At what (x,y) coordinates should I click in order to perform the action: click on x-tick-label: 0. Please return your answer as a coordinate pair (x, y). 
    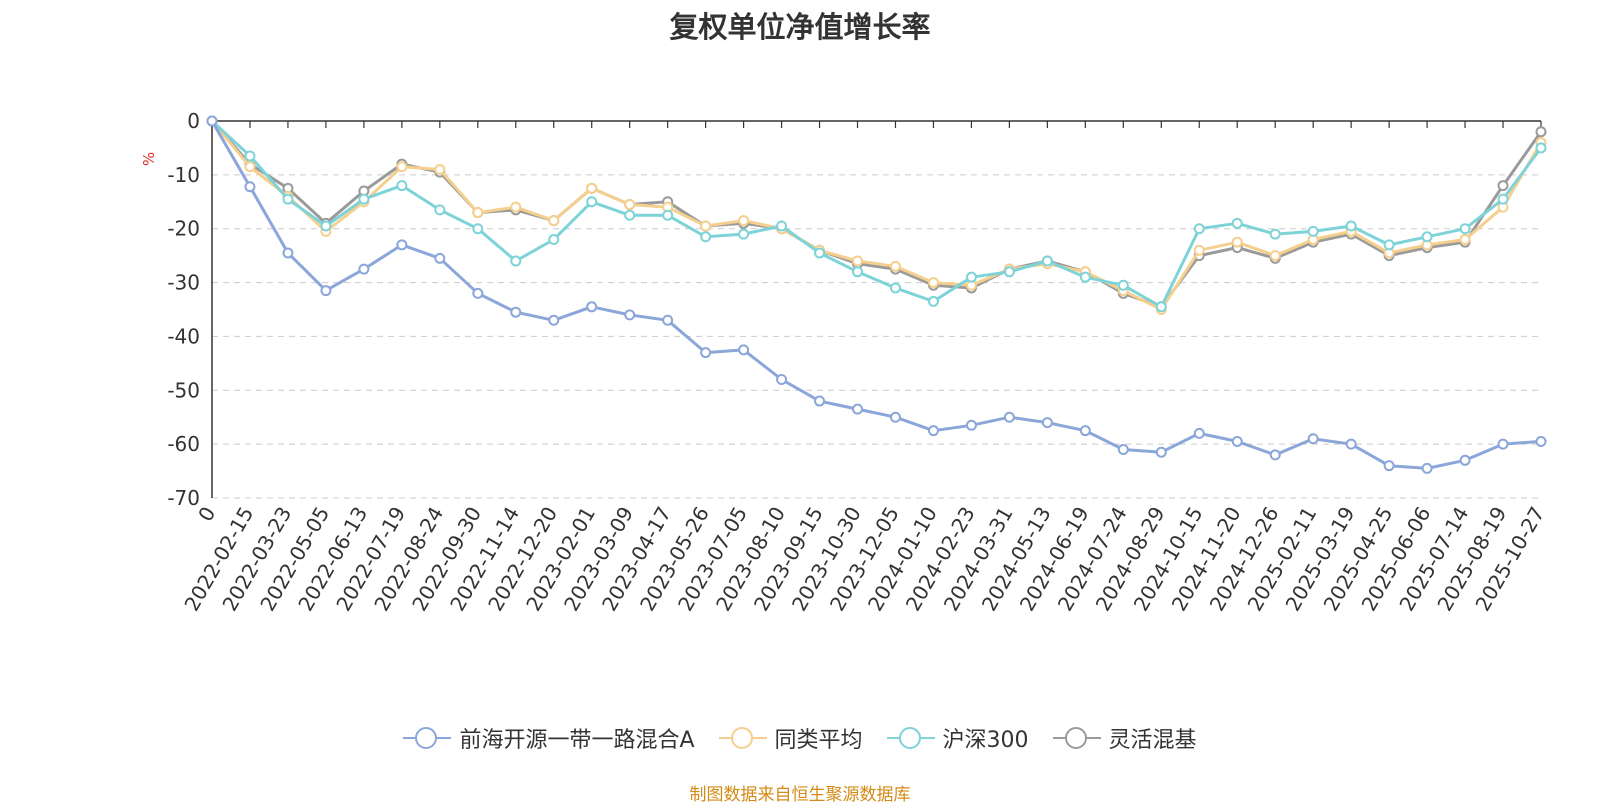
    Looking at the image, I should click on (206, 514).